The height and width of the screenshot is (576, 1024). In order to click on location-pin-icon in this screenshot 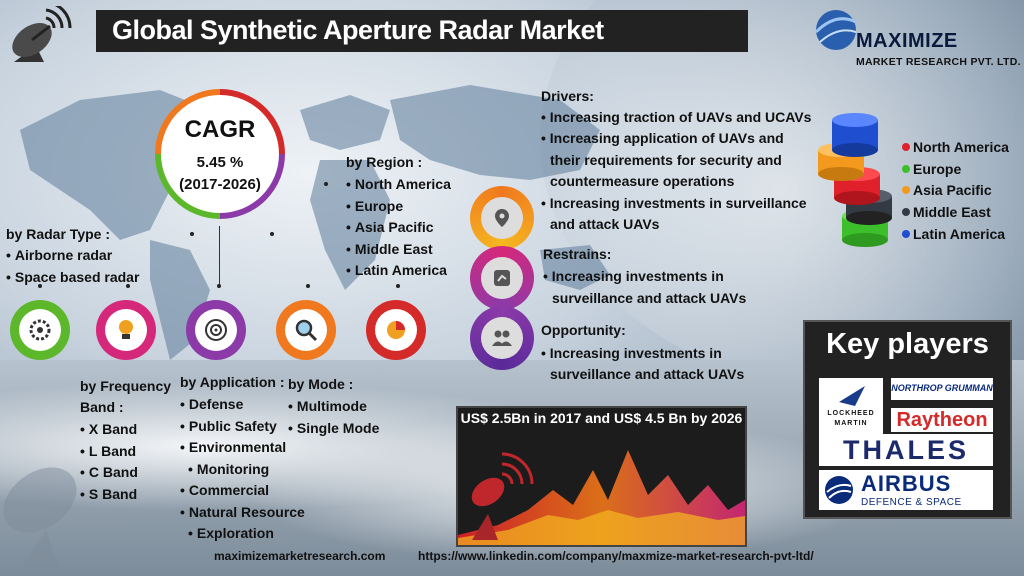, I will do `click(502, 218)`.